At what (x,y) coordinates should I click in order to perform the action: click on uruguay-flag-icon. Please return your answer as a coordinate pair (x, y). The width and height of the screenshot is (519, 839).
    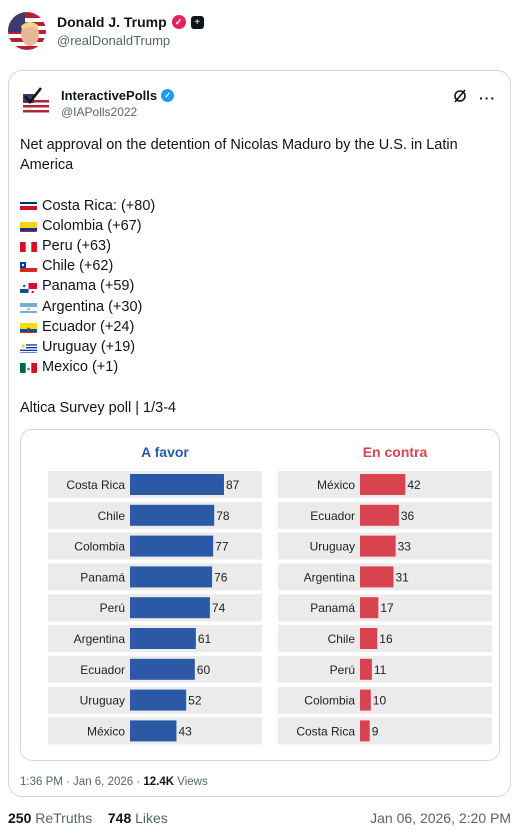
    Looking at the image, I should click on (28, 347).